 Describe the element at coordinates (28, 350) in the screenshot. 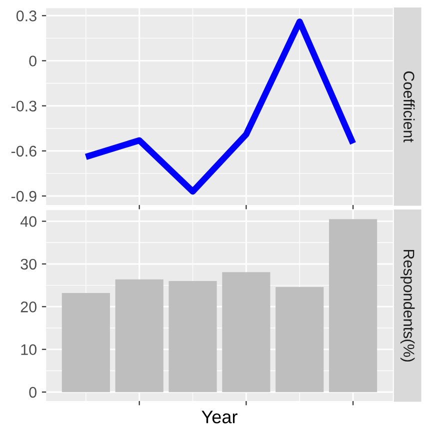

I see `y-tick-label: 10` at that location.